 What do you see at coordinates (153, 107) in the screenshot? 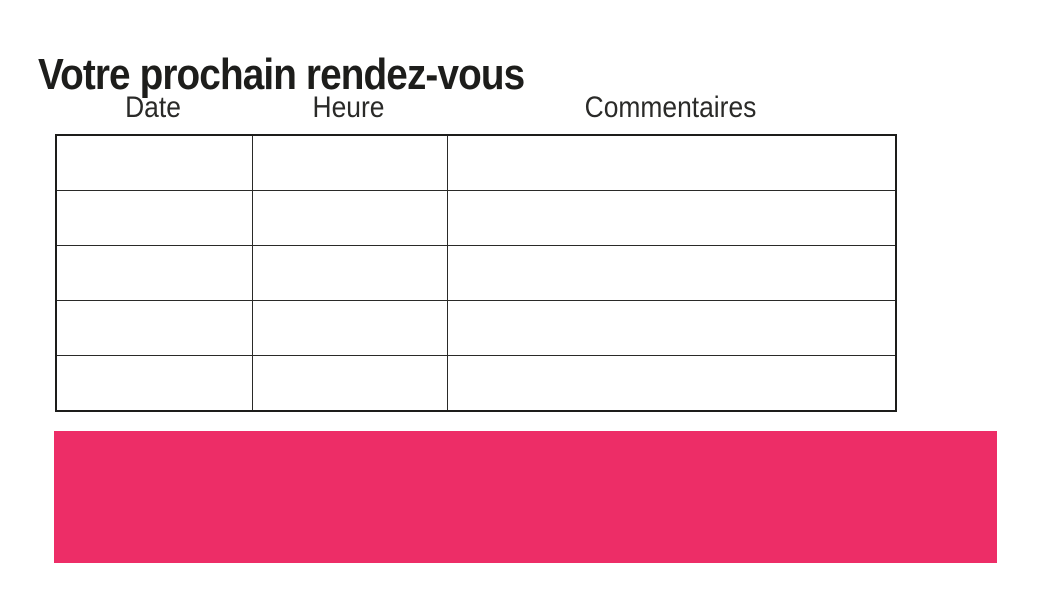
I see `column-header-date: Date` at bounding box center [153, 107].